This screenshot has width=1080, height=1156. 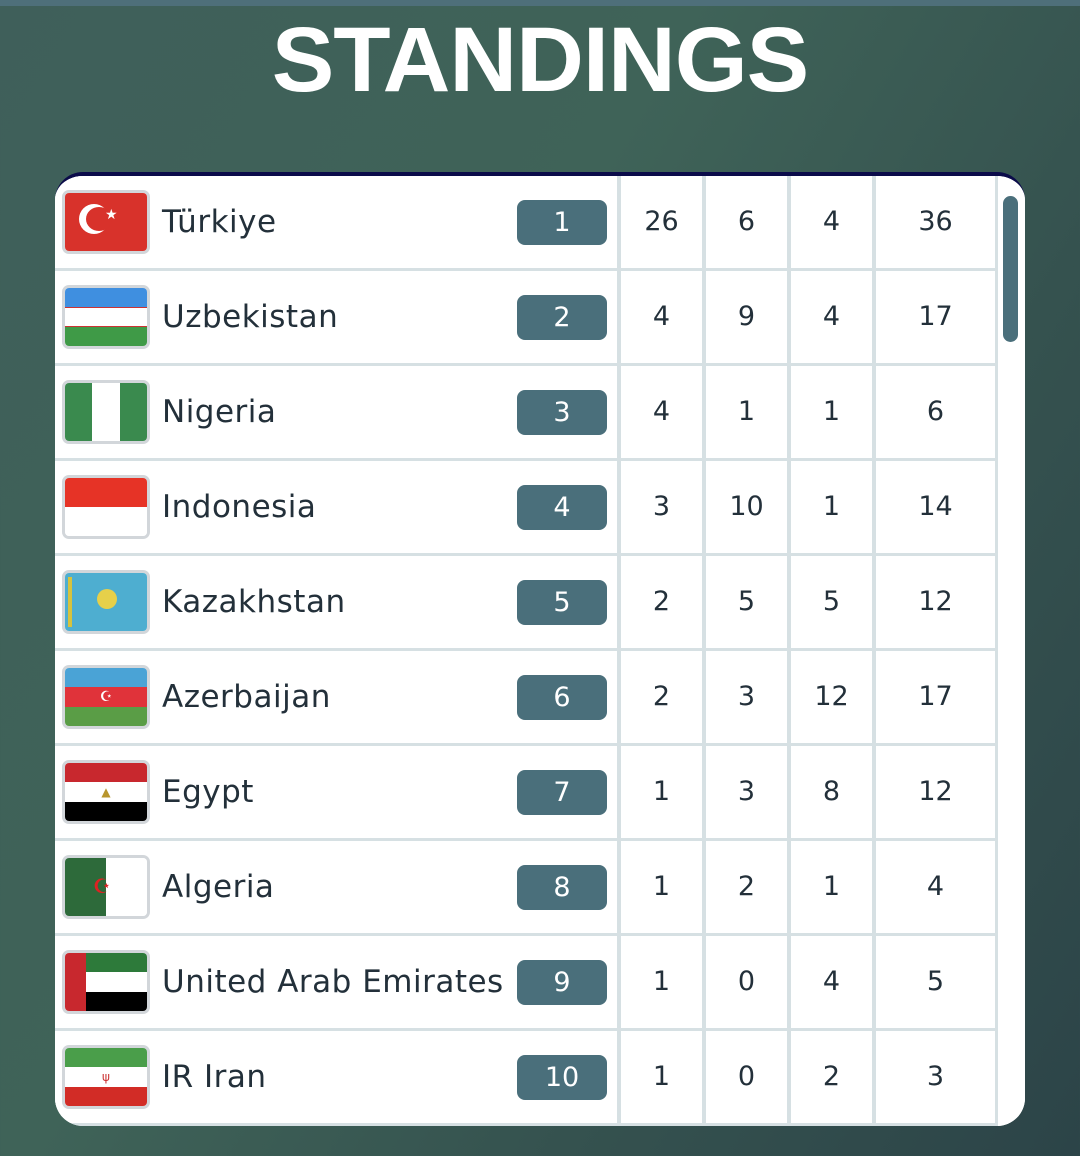 What do you see at coordinates (831, 1077) in the screenshot?
I see `value-cell-3: 2` at bounding box center [831, 1077].